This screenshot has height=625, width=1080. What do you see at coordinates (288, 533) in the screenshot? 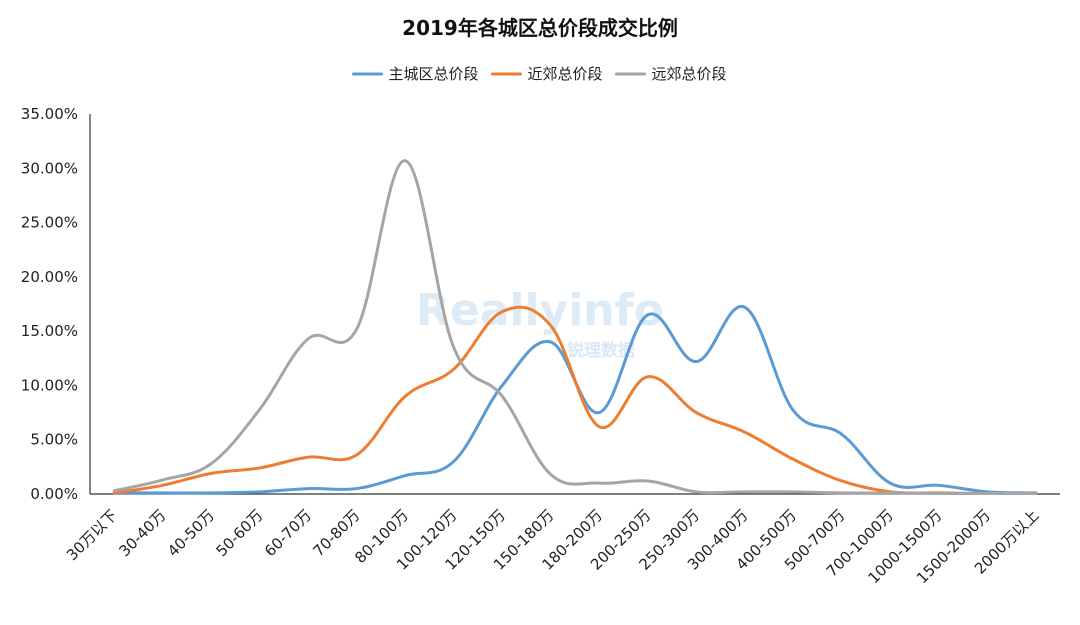
I see `x-tick-label: 60-70万` at bounding box center [288, 533].